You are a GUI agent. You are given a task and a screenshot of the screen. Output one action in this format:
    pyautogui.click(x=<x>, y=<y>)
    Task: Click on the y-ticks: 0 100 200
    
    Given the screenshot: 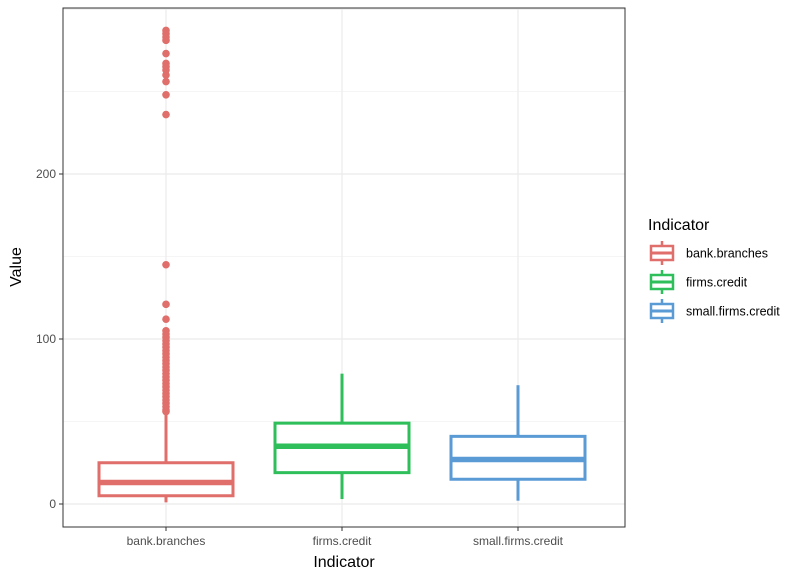 What is the action you would take?
    pyautogui.click(x=49, y=339)
    